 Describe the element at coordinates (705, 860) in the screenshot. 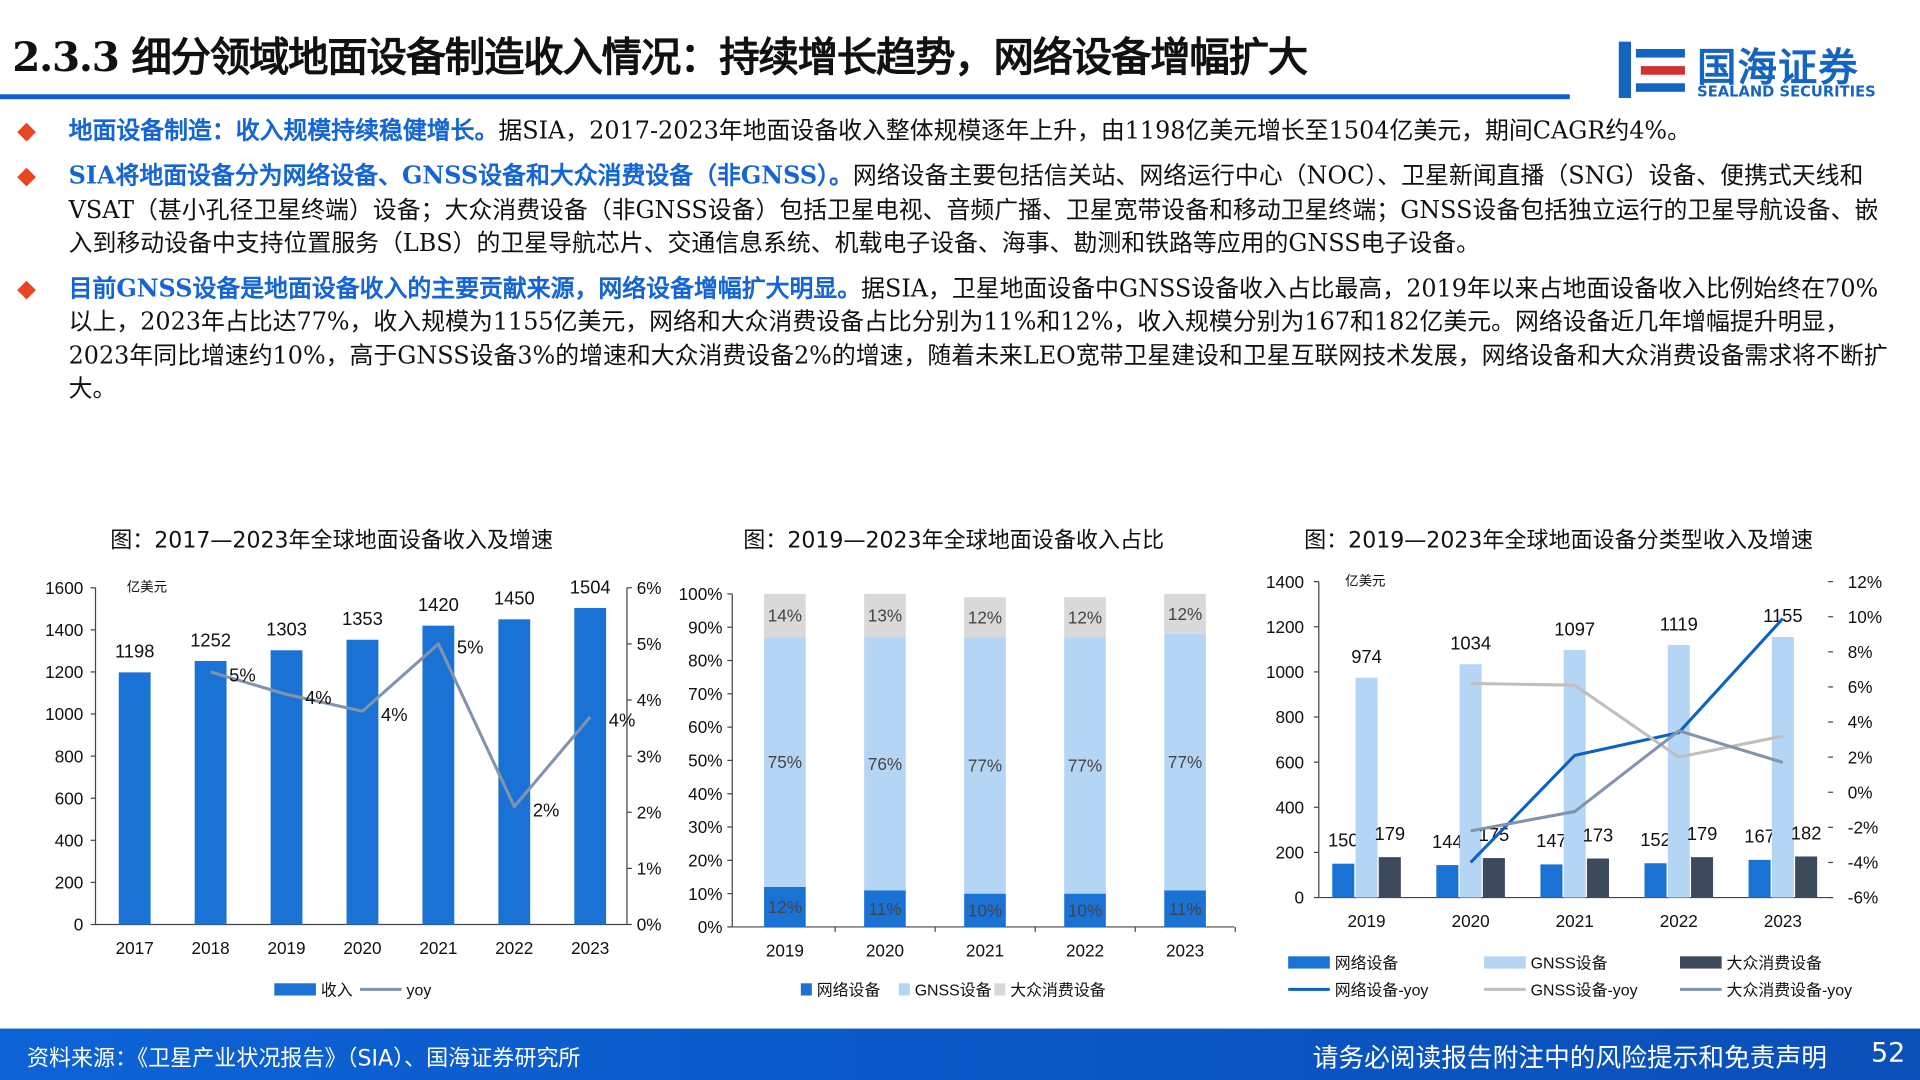

I see `y-tick-label: 20%` at that location.